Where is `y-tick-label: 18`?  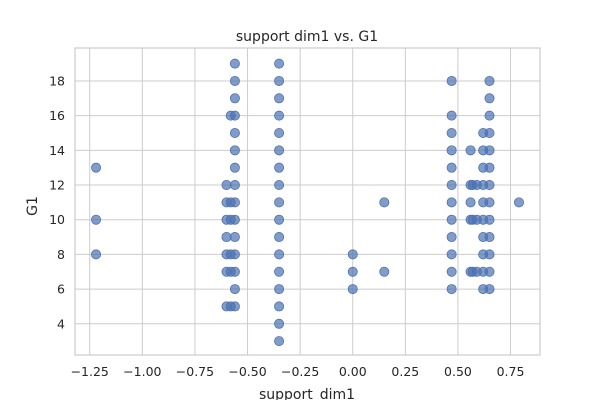 y-tick-label: 18 is located at coordinates (57, 80).